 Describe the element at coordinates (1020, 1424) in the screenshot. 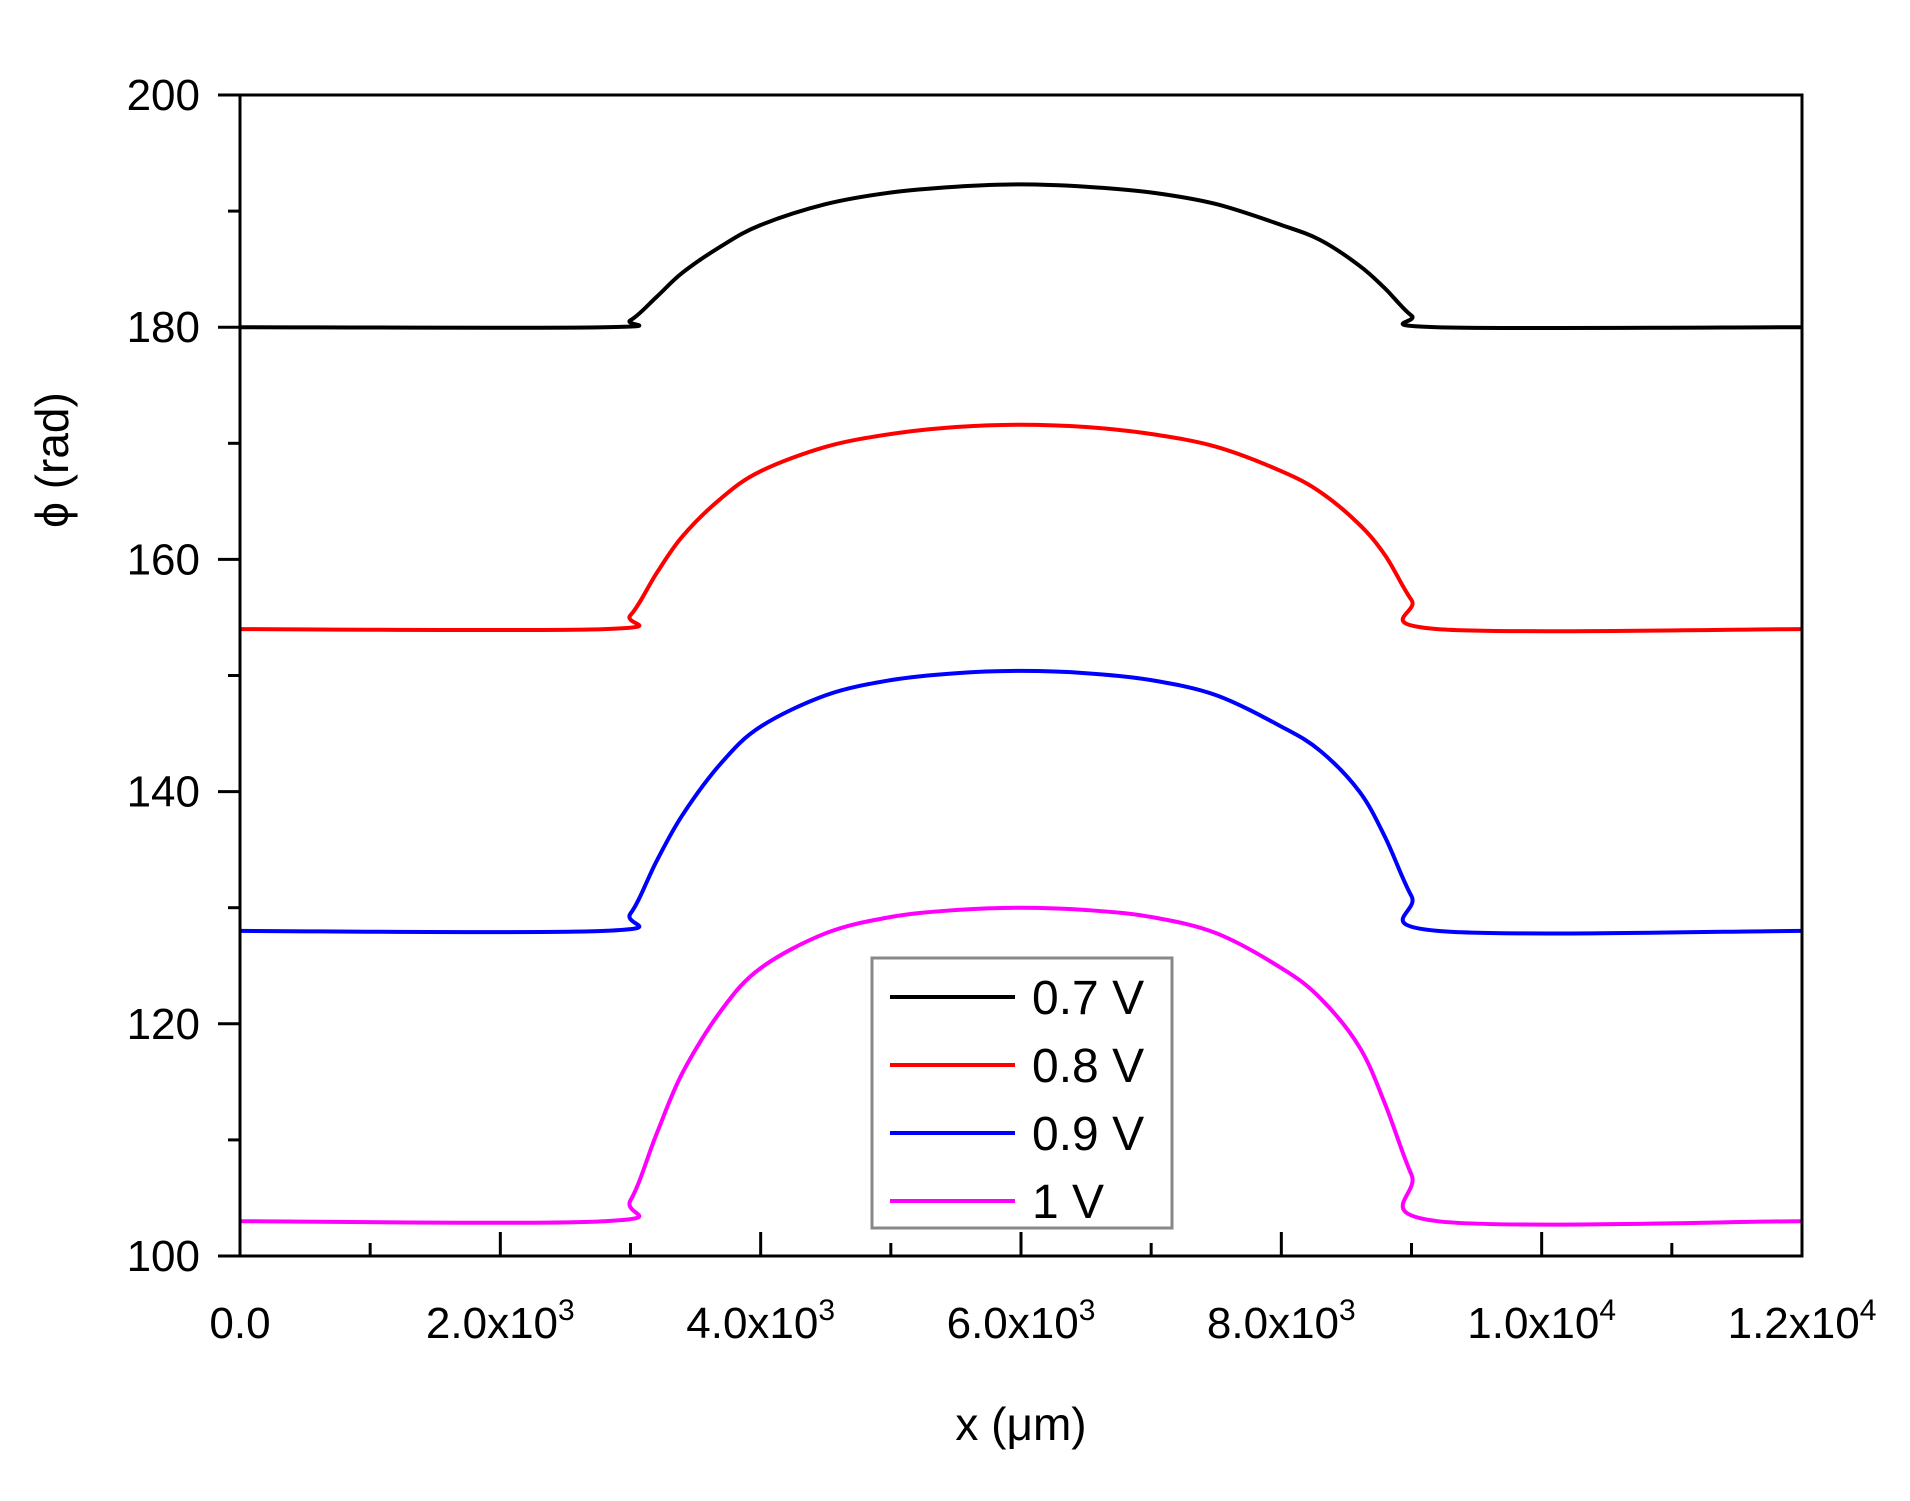

I see `x-axis-title: x (μm)` at that location.